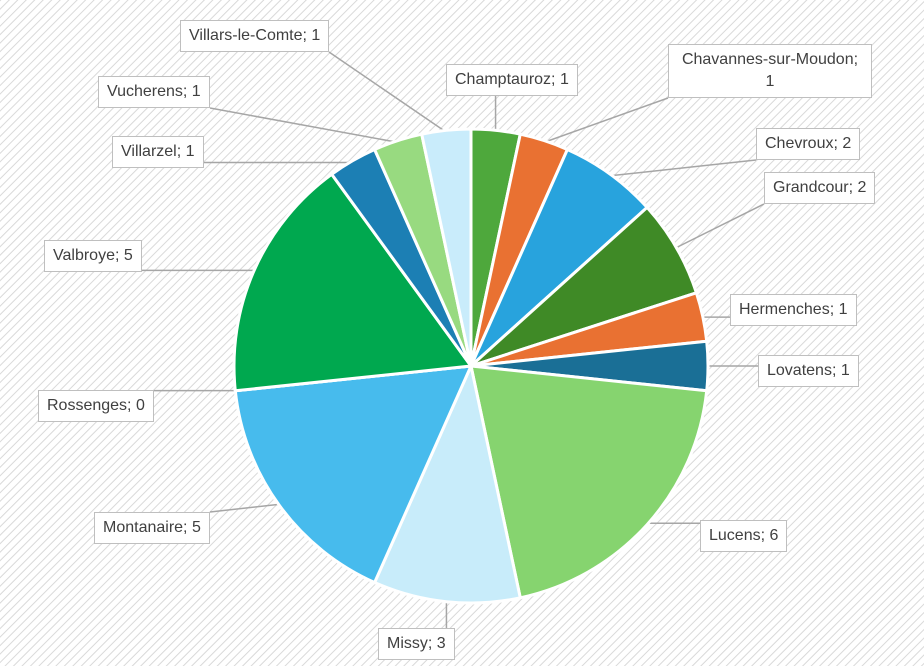 This screenshot has width=924, height=666. I want to click on data-label: Lovatens; 1, so click(808, 371).